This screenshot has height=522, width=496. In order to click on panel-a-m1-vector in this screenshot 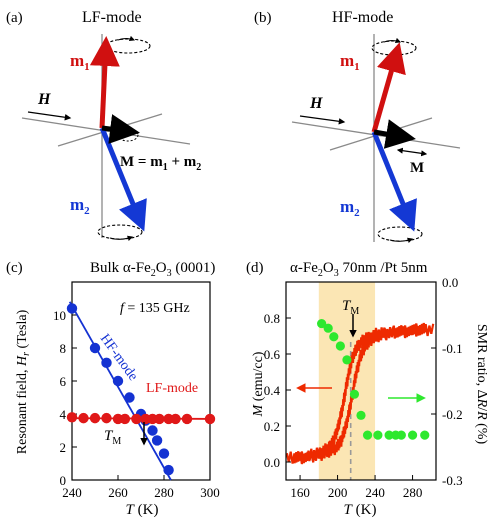, I will do `click(104, 82)`.